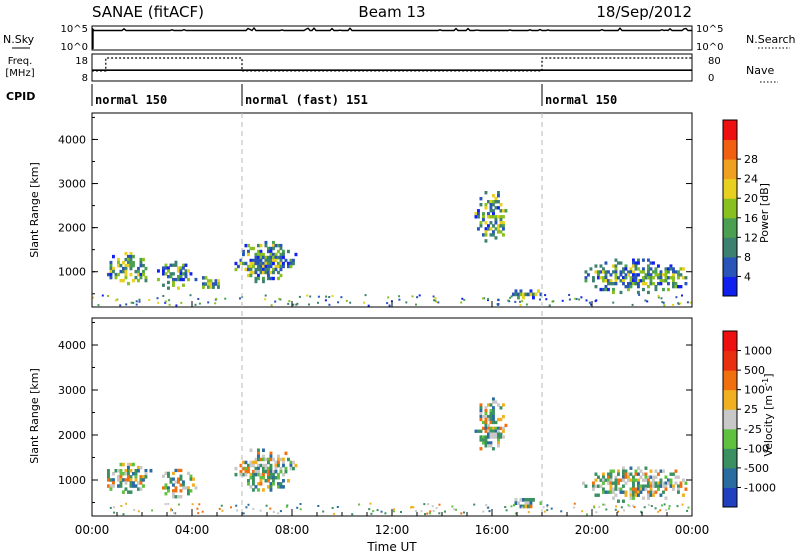 The image size is (800, 554). Describe the element at coordinates (768, 414) in the screenshot. I see `velocity-colorbar-label: Velocity [m s-1]` at that location.